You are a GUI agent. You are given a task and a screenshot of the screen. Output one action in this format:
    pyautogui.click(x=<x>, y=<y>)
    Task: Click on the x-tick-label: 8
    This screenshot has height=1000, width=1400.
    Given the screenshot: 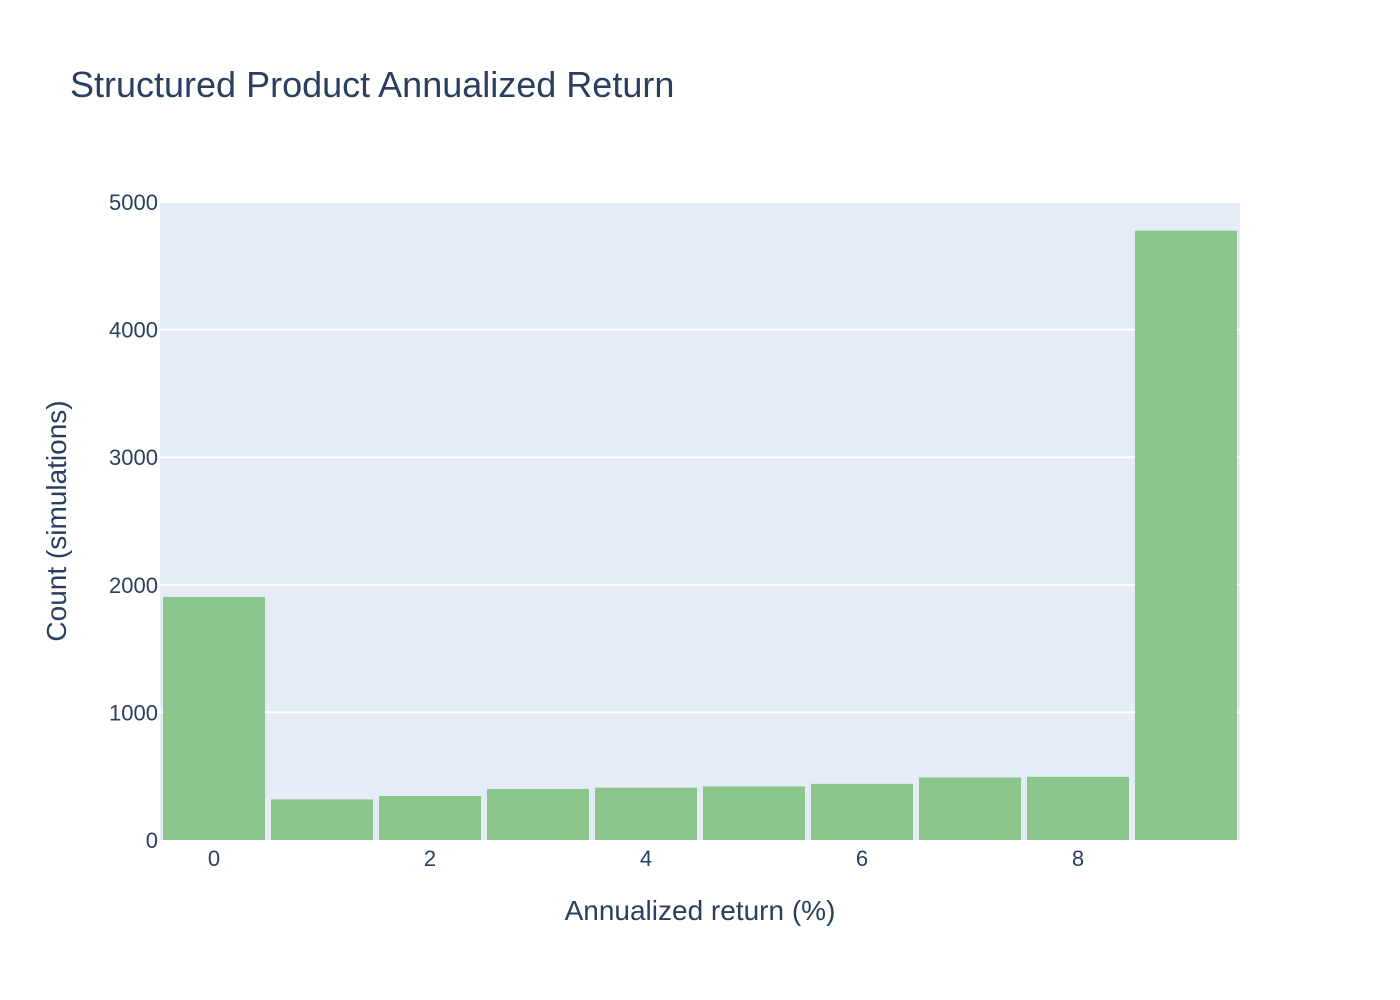 What is the action you would take?
    pyautogui.click(x=1078, y=858)
    